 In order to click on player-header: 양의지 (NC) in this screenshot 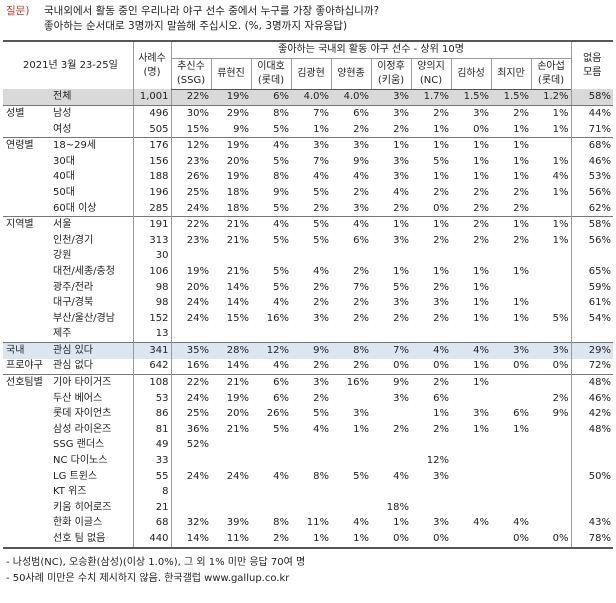, I will do `click(431, 74)`.